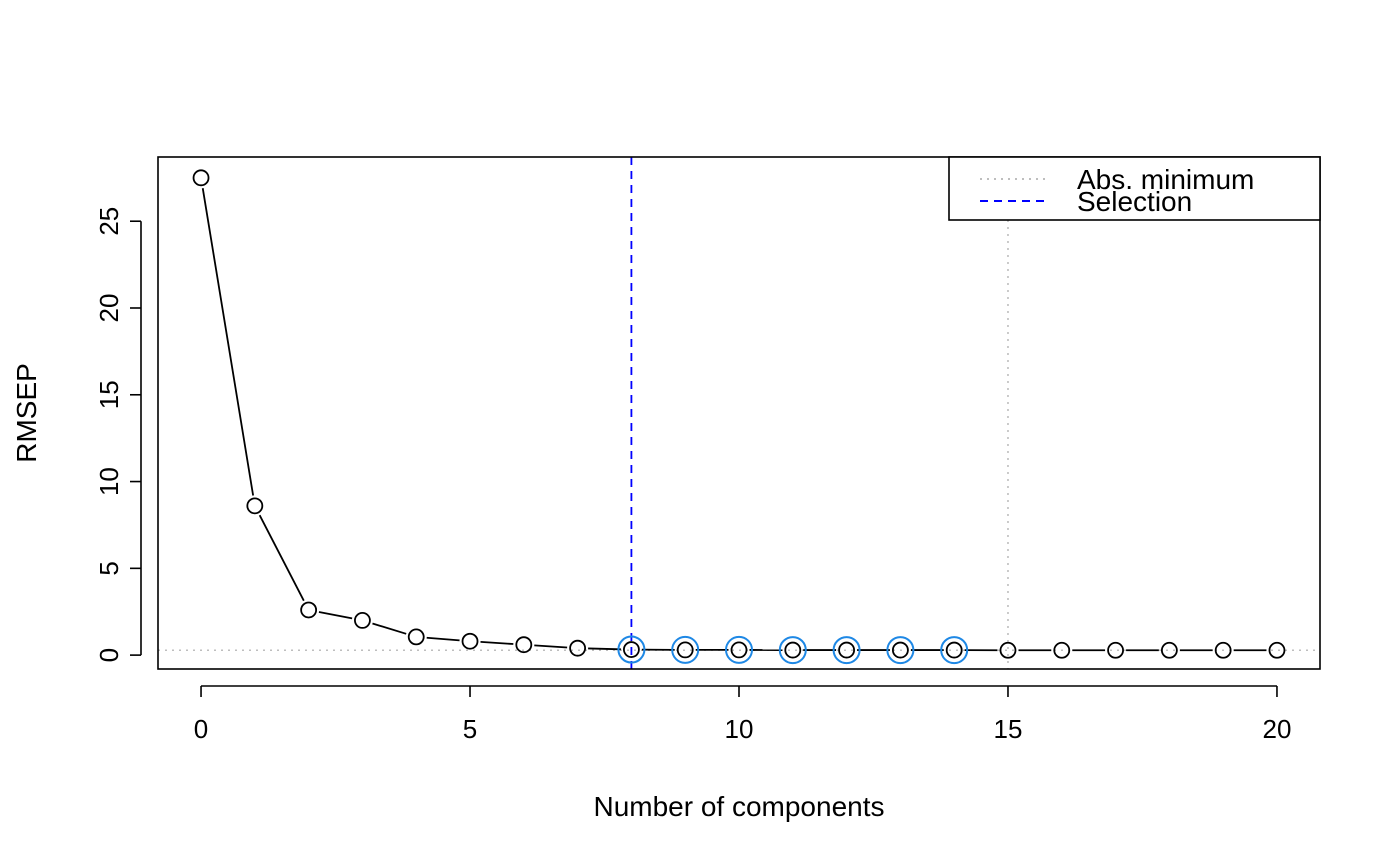 The image size is (1400, 866). Describe the element at coordinates (109, 221) in the screenshot. I see `y-tick-label: 25` at that location.